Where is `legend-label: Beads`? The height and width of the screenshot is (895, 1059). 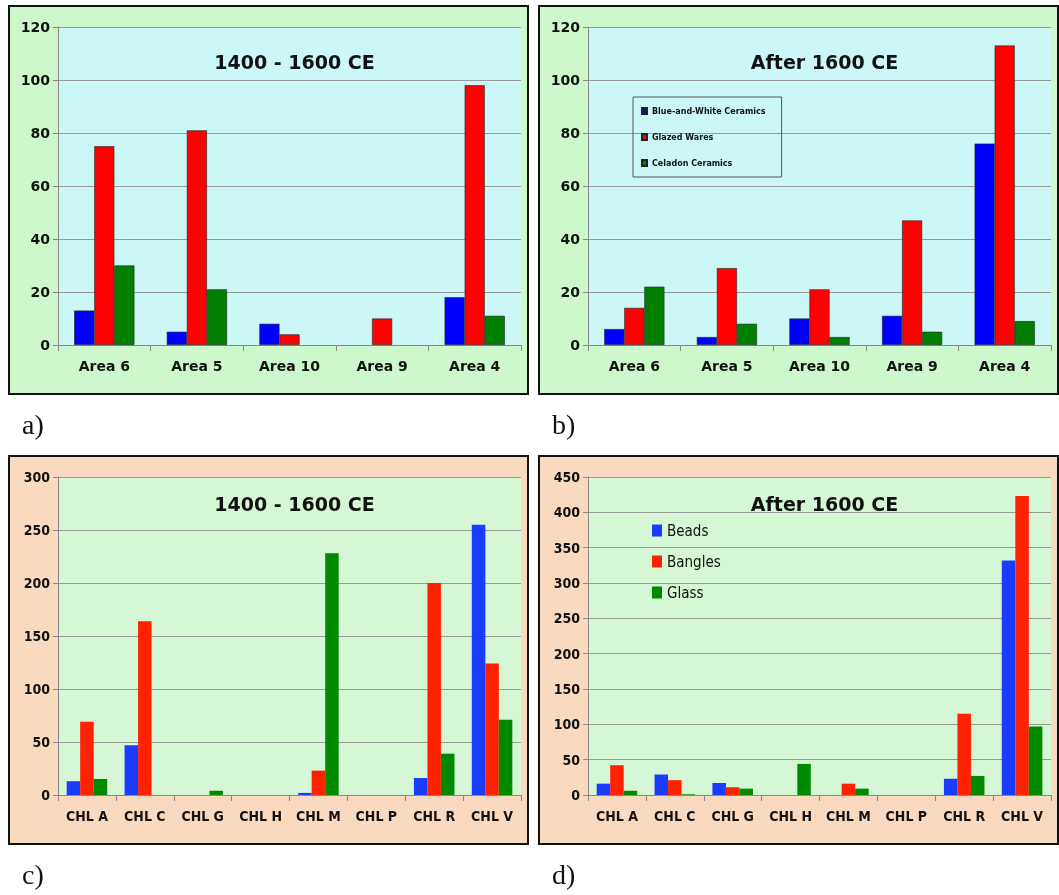 legend-label: Beads is located at coordinates (688, 530).